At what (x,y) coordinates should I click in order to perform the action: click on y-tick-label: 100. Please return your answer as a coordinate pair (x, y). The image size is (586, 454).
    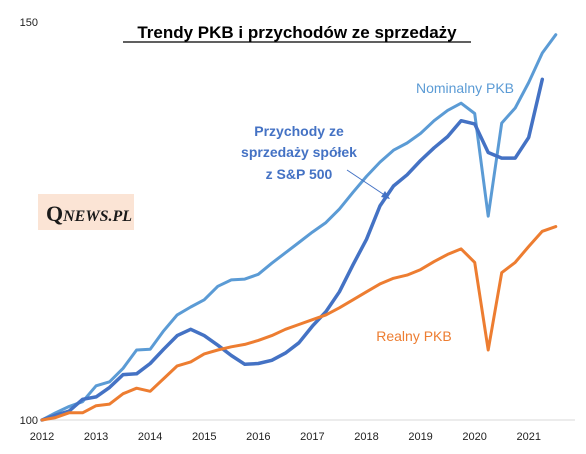
    Looking at the image, I should click on (29, 421).